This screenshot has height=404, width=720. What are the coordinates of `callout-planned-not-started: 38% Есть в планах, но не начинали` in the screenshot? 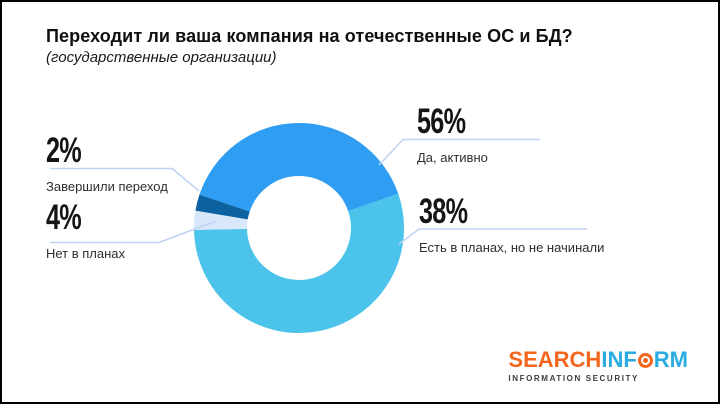 It's located at (512, 223).